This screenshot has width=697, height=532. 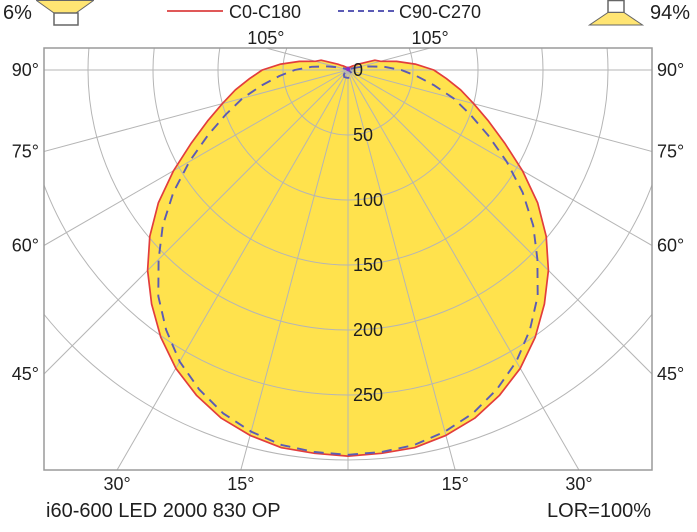 What do you see at coordinates (599, 511) in the screenshot?
I see `lor-value: LOR=100%` at bounding box center [599, 511].